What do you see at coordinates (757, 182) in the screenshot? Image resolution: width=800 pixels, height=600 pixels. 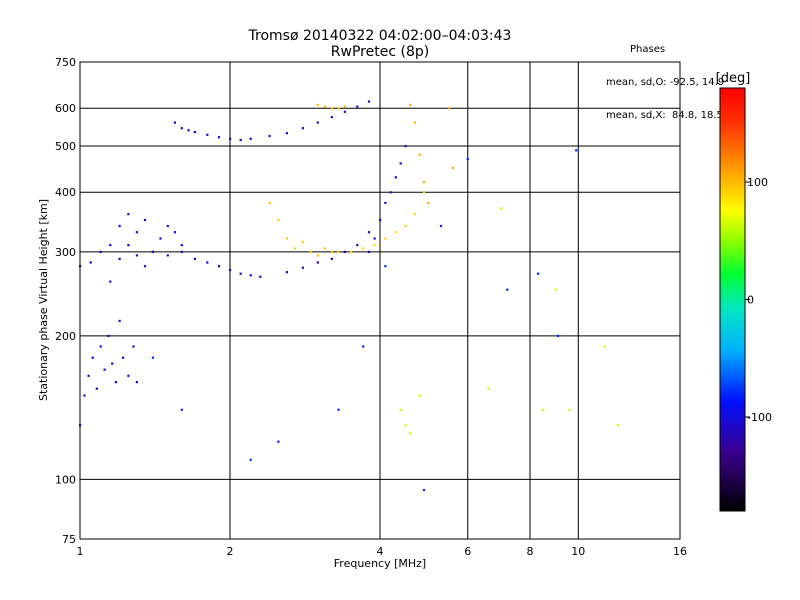 I see `colorbar-tick-label: 100` at bounding box center [757, 182].